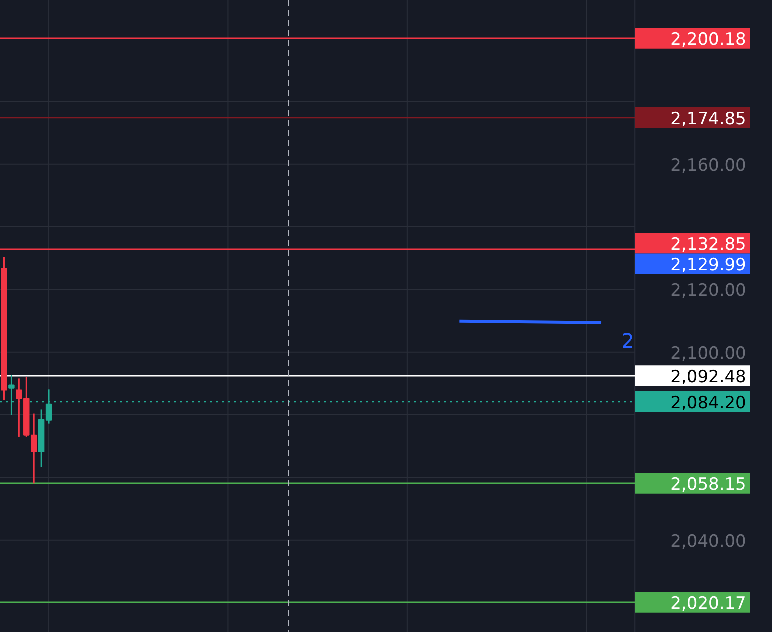 The height and width of the screenshot is (632, 772). I want to click on ref-line-label: 2,174.85, so click(708, 119).